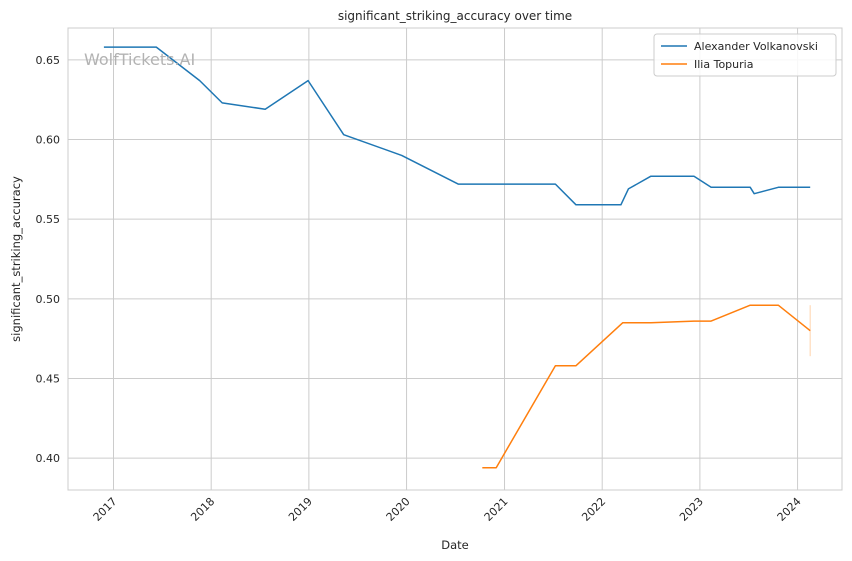  I want to click on y-tick-label: 0.65, so click(48, 60).